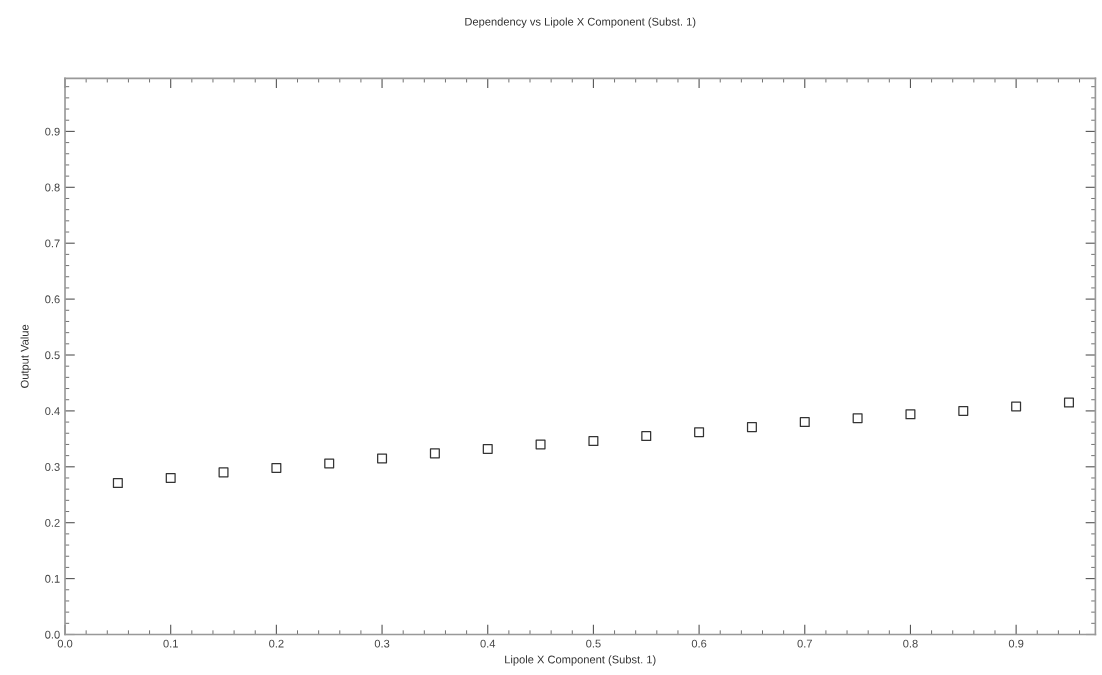 Image resolution: width=1102 pixels, height=675 pixels. What do you see at coordinates (910, 643) in the screenshot?
I see `x-tick-label: 0.8` at bounding box center [910, 643].